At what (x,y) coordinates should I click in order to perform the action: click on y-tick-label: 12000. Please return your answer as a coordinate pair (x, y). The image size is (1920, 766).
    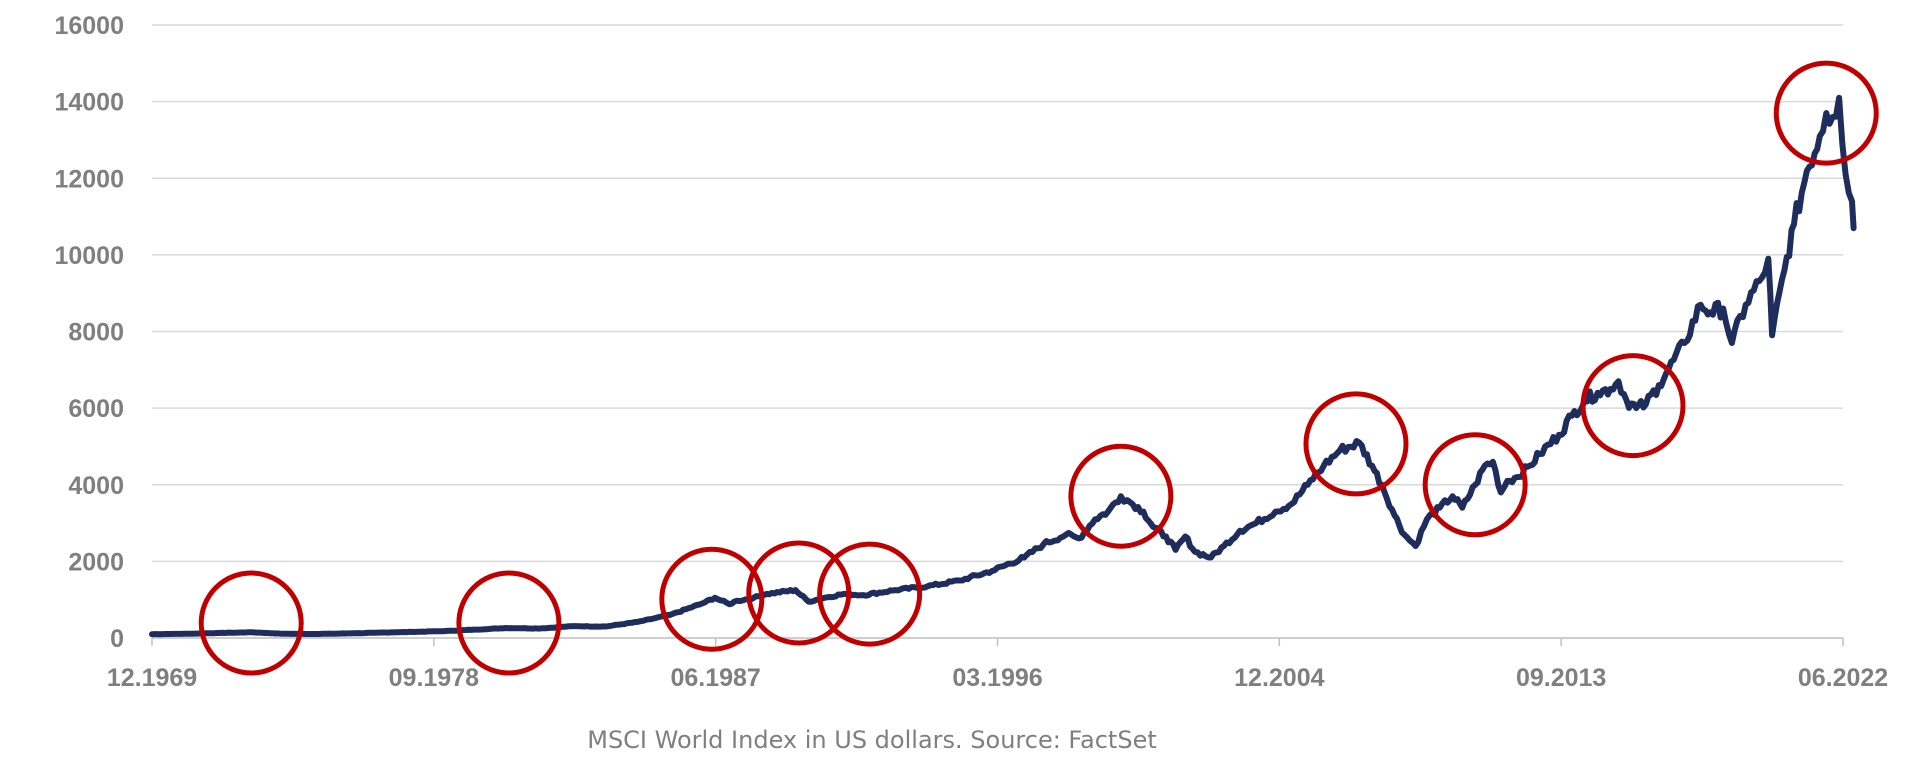
    Looking at the image, I should click on (89, 179).